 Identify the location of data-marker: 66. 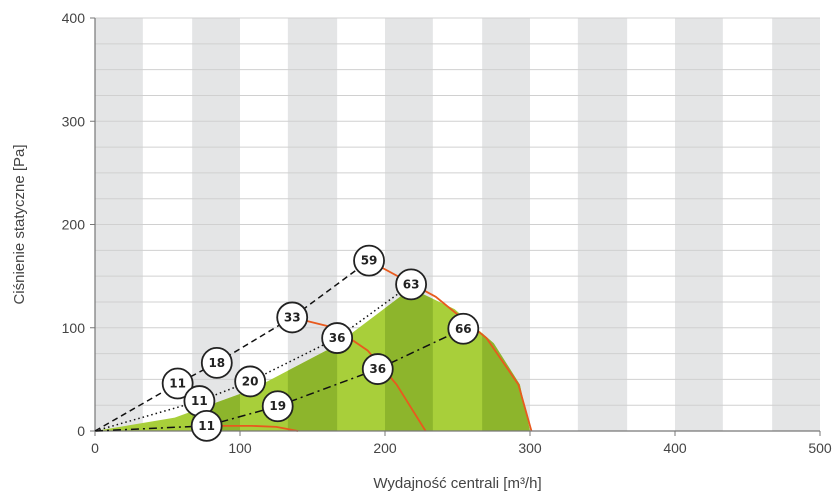
(463, 328).